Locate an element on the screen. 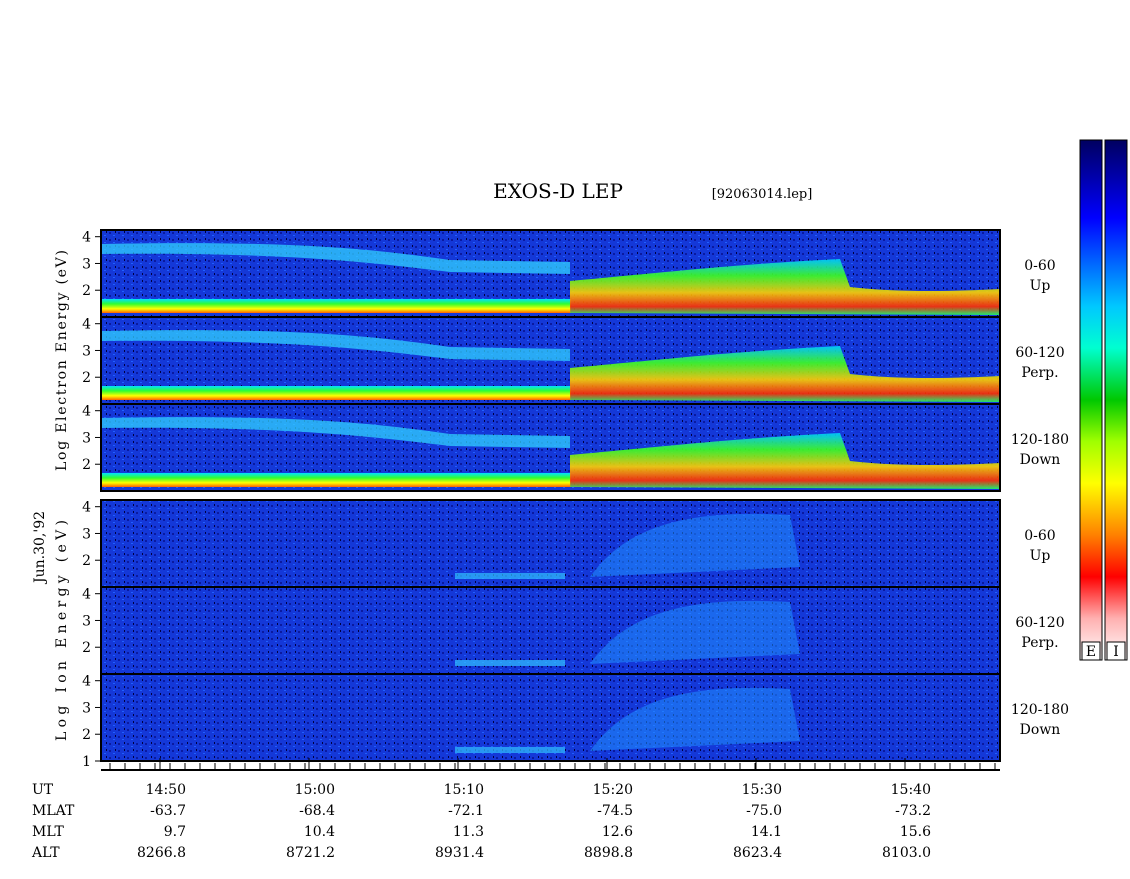 The height and width of the screenshot is (879, 1130). row-value: 8931.4 is located at coordinates (459, 853).